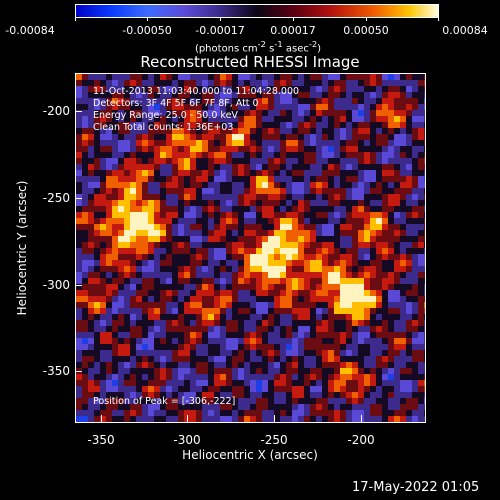  I want to click on detectors-text: Detectors: 3F 4F 5F 6F 7F 8F, Att 0, so click(176, 103).